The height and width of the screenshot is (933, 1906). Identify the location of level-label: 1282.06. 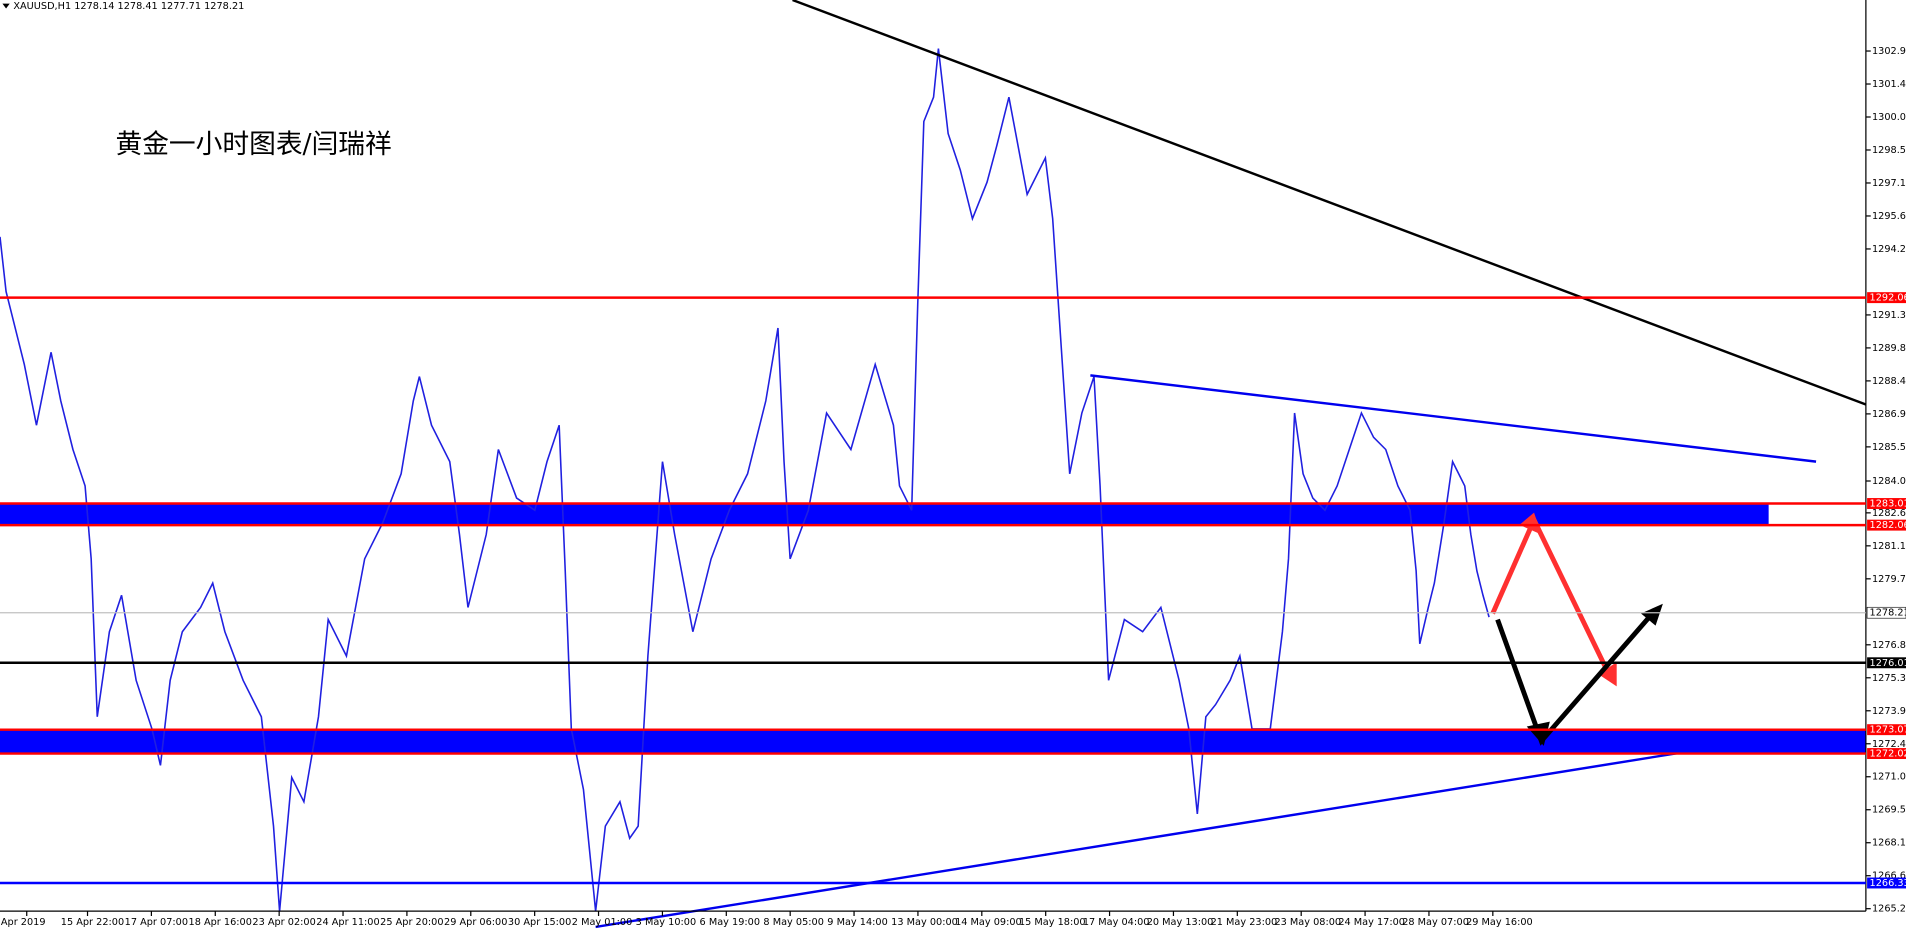
(1888, 525).